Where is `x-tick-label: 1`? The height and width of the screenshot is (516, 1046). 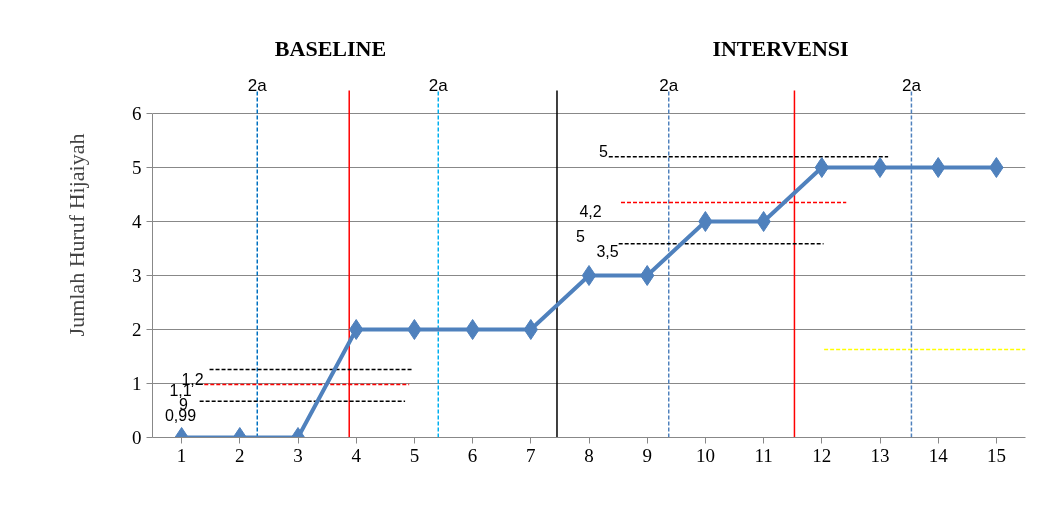
x-tick-label: 1 is located at coordinates (181, 455).